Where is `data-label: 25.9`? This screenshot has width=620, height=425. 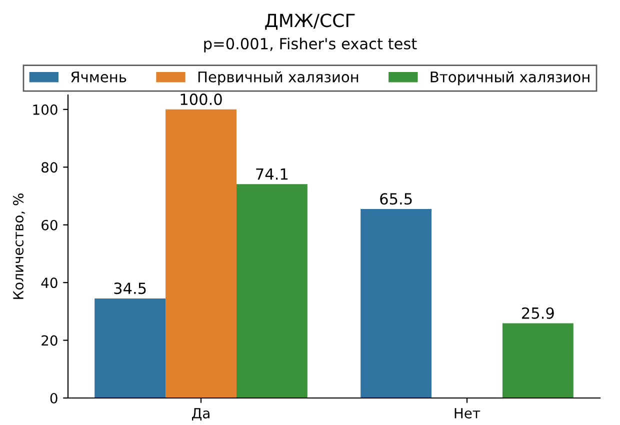
data-label: 25.9 is located at coordinates (538, 313).